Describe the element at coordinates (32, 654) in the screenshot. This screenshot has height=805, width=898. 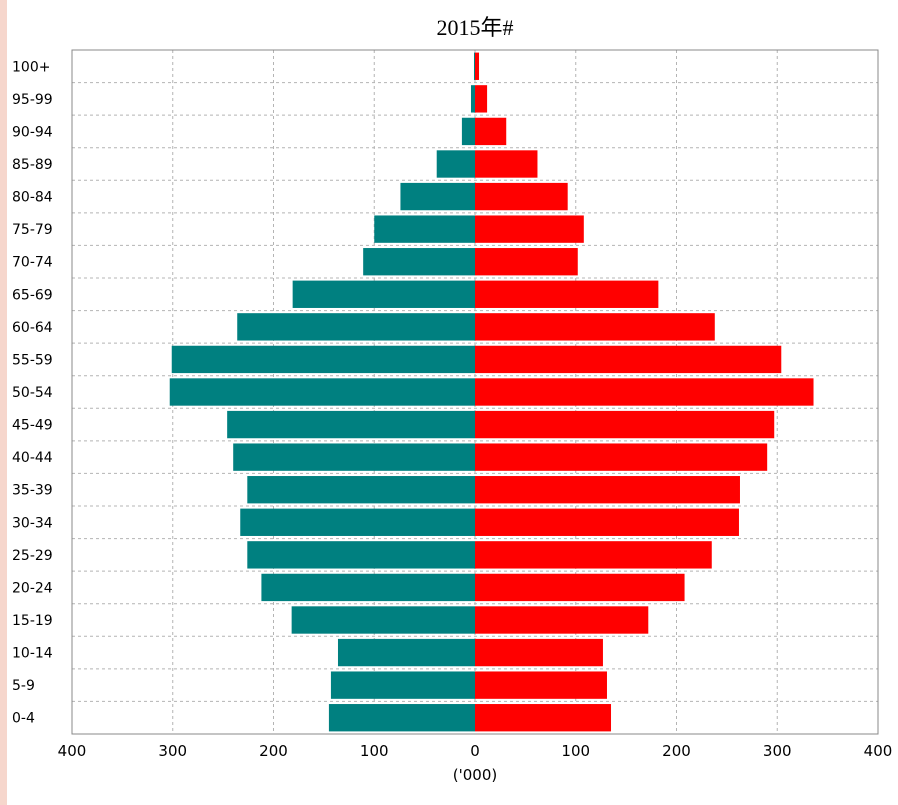
I see `category-label-10-14: 10-14` at that location.